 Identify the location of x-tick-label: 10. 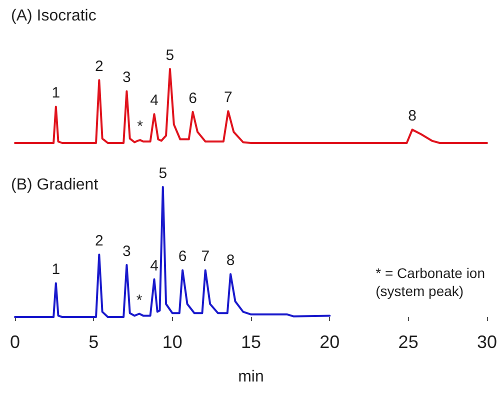
(172, 342).